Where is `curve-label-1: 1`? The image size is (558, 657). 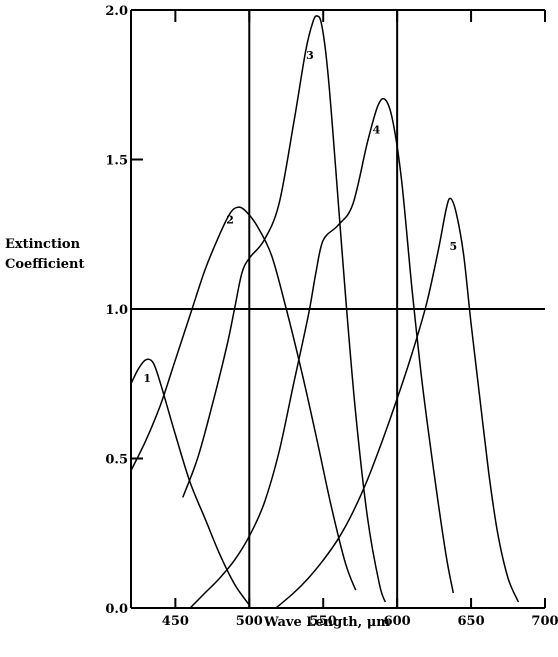 curve-label-1: 1 is located at coordinates (147, 378).